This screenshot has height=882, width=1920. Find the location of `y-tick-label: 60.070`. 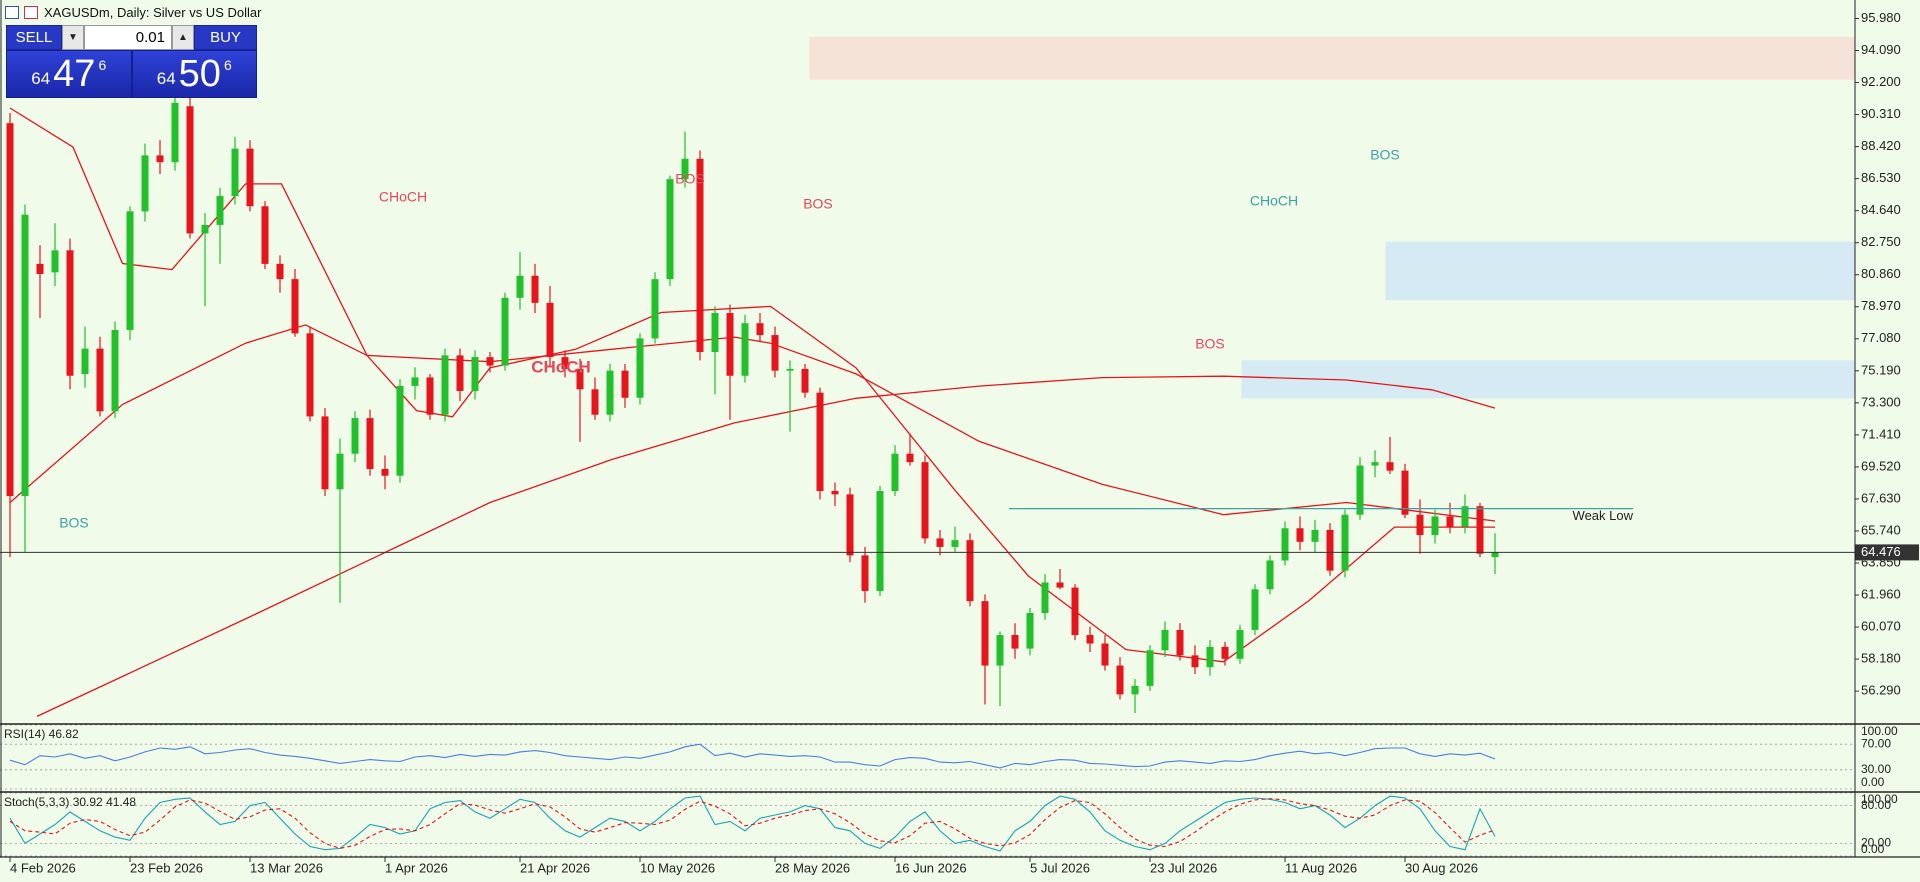

y-tick-label: 60.070 is located at coordinates (1881, 626).